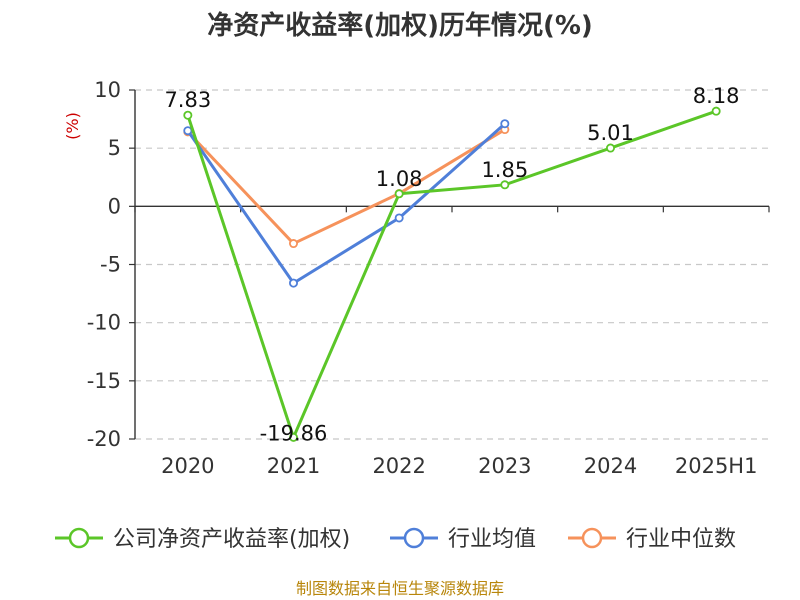  I want to click on y-tick-label: -10, so click(104, 323).